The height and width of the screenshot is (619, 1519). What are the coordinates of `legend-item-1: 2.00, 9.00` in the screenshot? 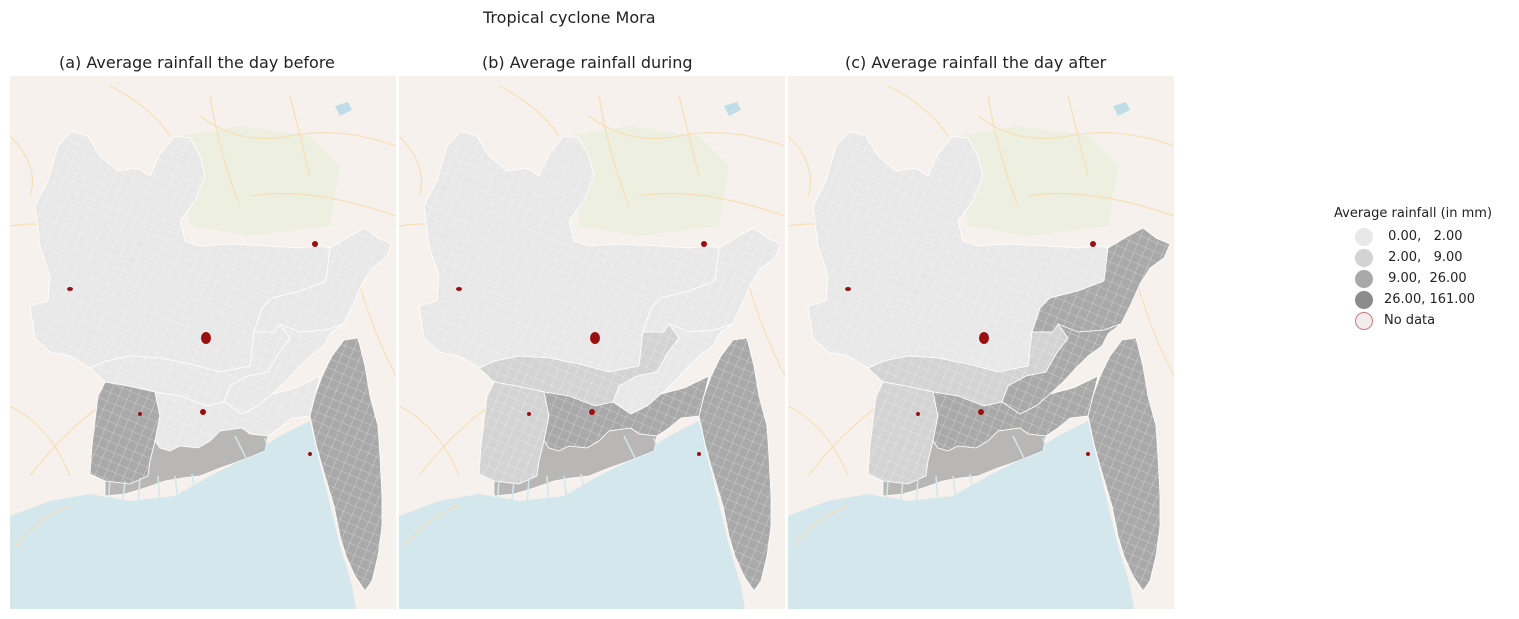 It's located at (1424, 257).